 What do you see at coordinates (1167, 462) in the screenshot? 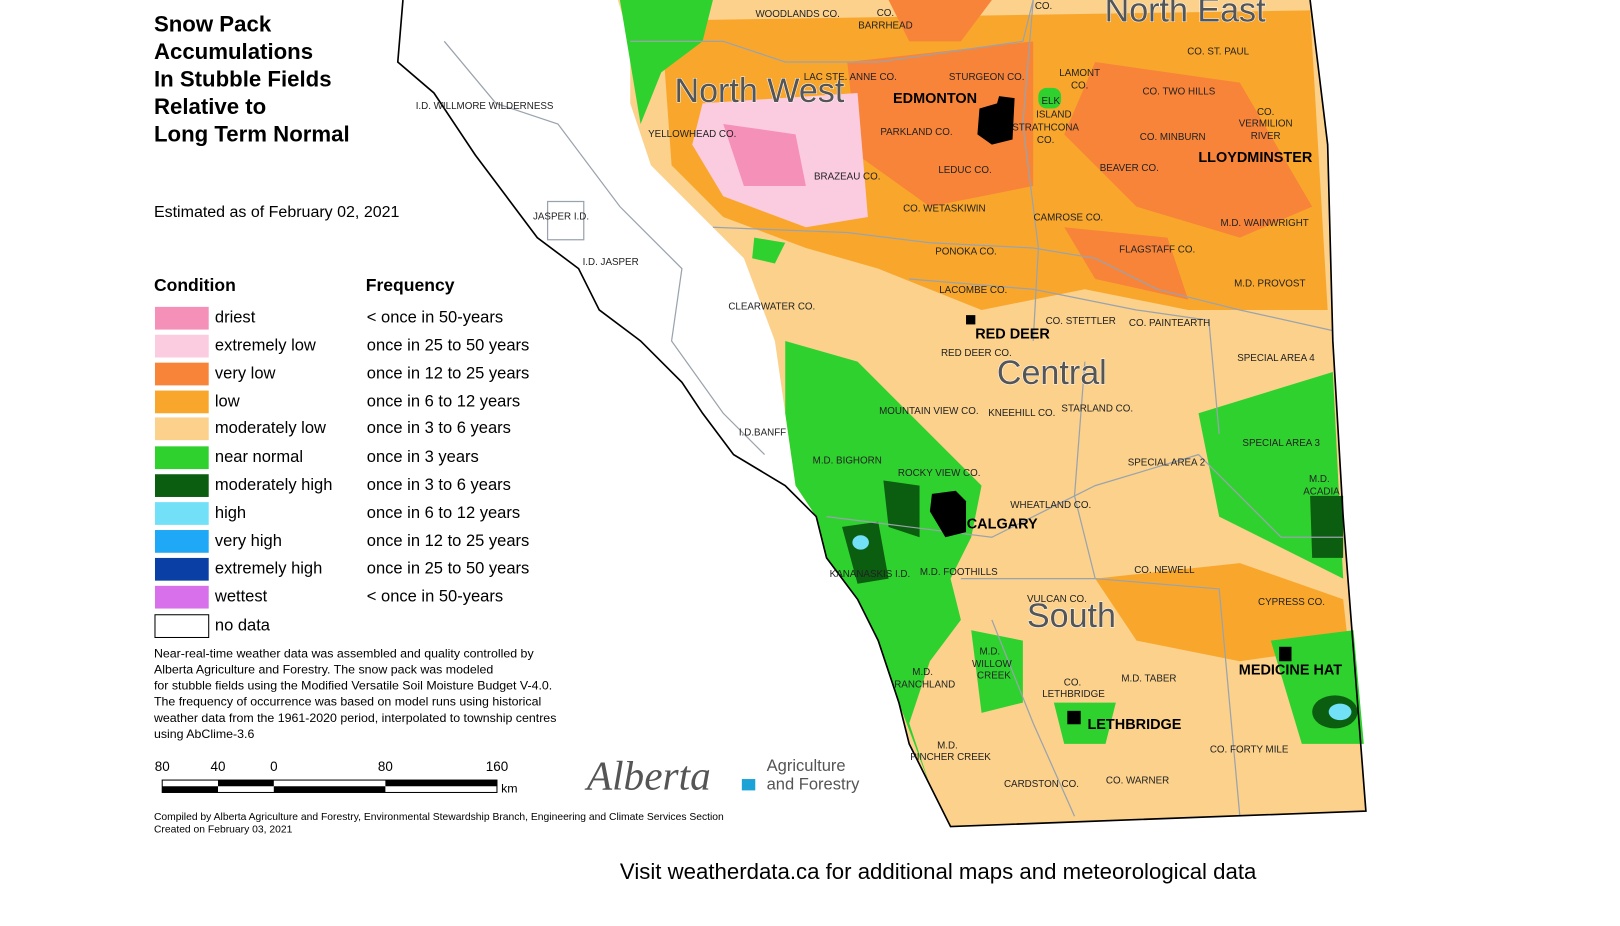
I see `county-label: SPECIAL AREA 2` at bounding box center [1167, 462].